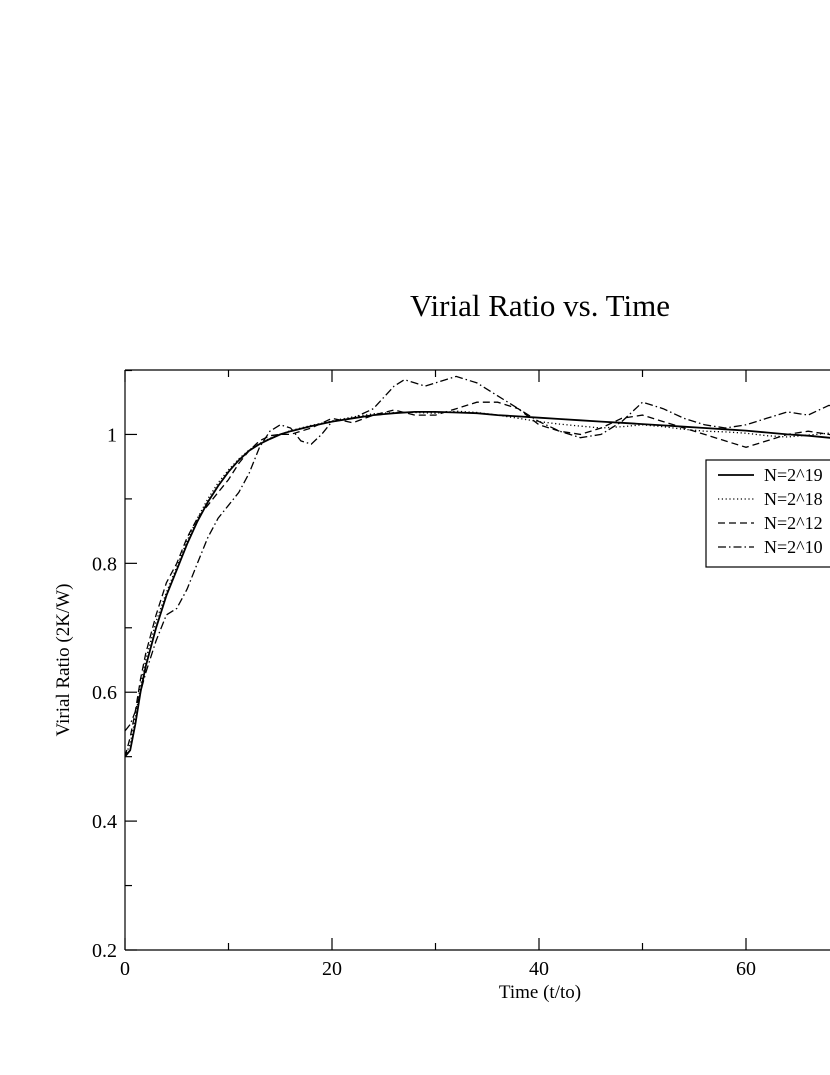 The image size is (830, 1075). I want to click on x-tick-label: 40, so click(539, 969).